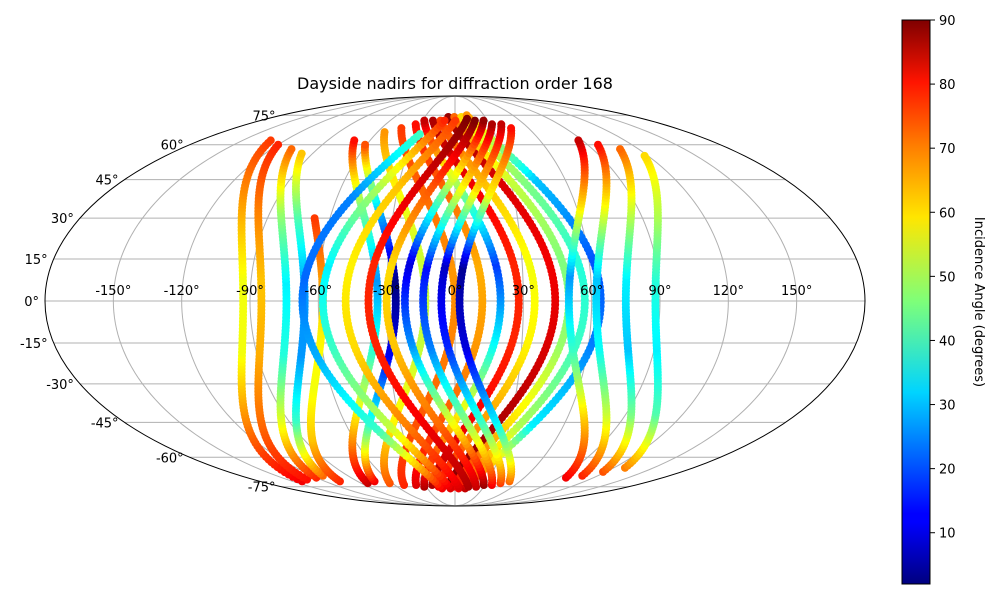 The image size is (1000, 600). Describe the element at coordinates (105, 423) in the screenshot. I see `lat-tick-label: -45°` at that location.